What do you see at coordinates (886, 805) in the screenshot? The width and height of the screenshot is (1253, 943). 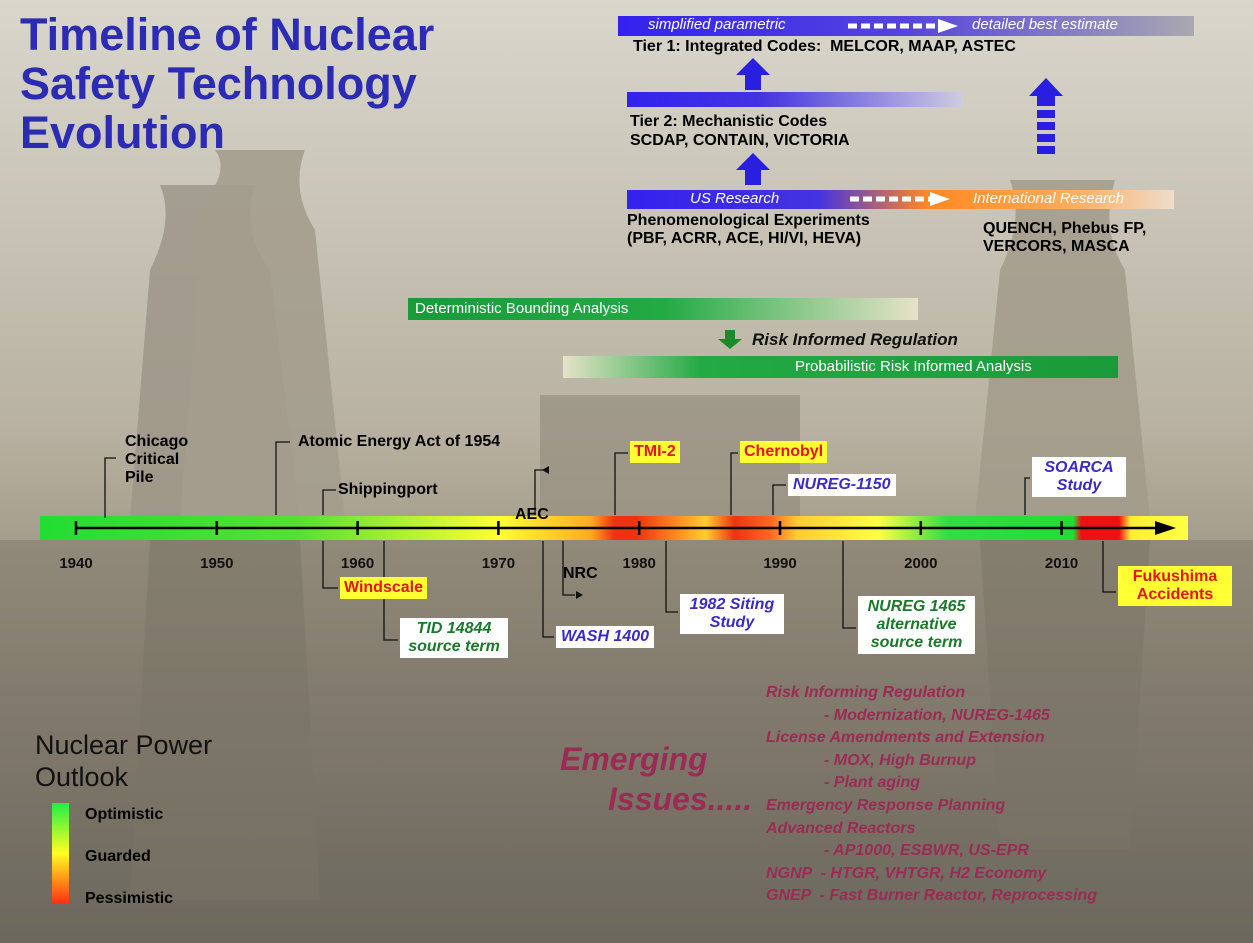 I see `issue-line: Emergency Response Planning` at bounding box center [886, 805].